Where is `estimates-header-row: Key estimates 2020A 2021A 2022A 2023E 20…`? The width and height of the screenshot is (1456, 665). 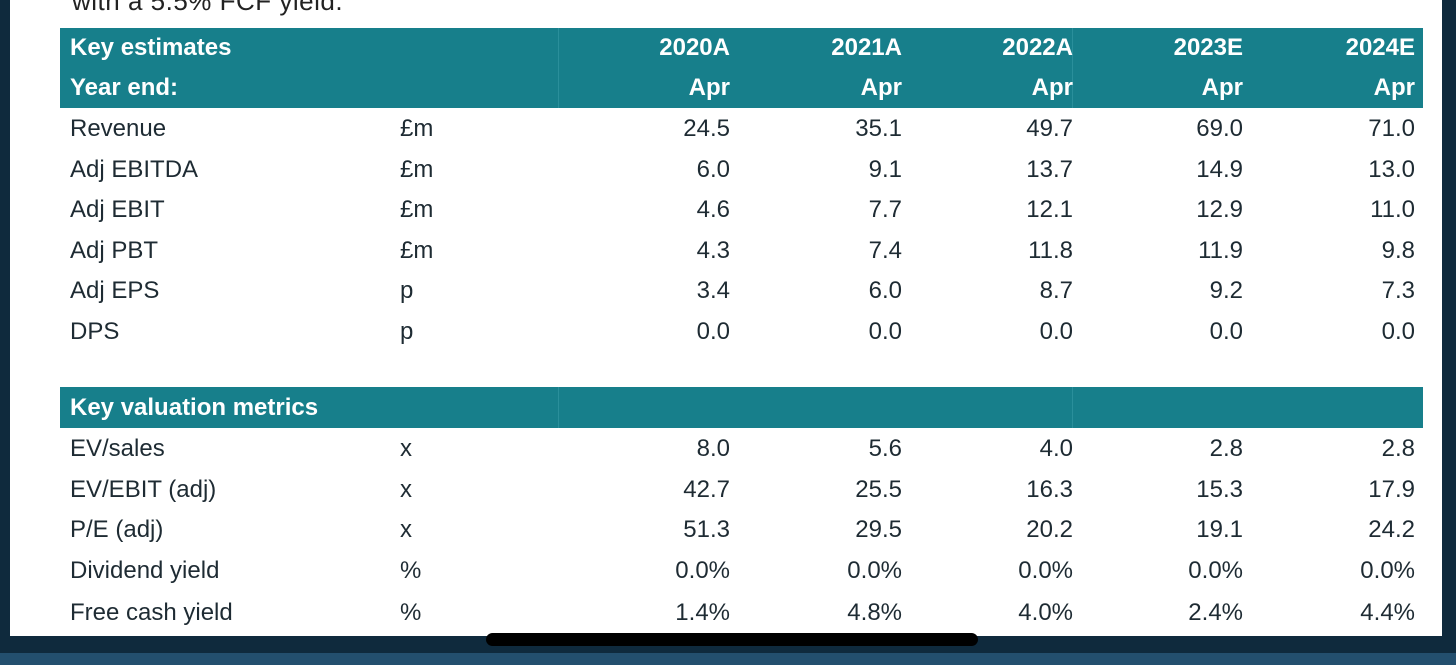
estimates-header-row: Key estimates 2020A 2021A 2022A 2023E 20… is located at coordinates (741, 48).